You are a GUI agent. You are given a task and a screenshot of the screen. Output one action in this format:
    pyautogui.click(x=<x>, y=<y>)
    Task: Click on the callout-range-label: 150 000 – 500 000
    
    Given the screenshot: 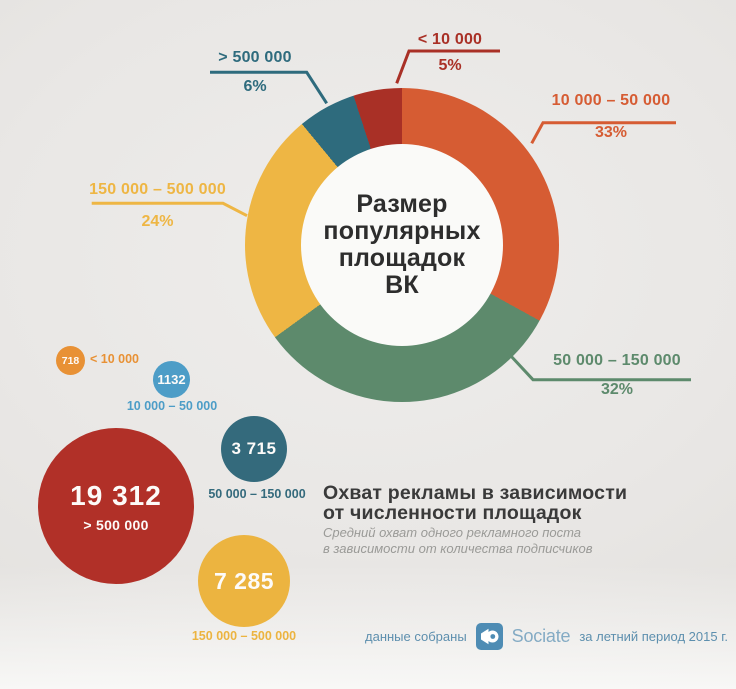 What is the action you would take?
    pyautogui.click(x=157, y=189)
    